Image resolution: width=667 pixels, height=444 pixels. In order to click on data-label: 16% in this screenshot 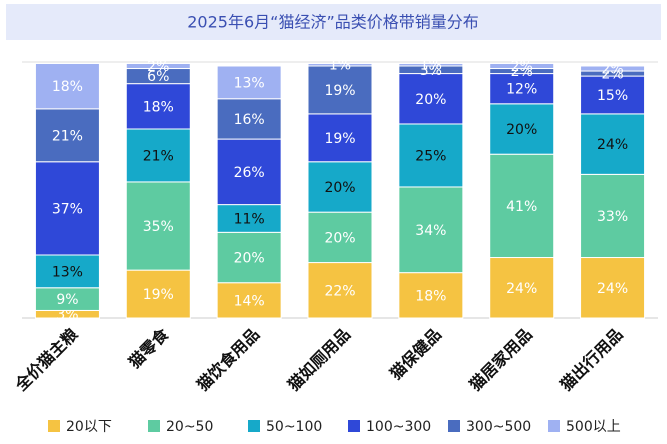, I will do `click(249, 120)`.